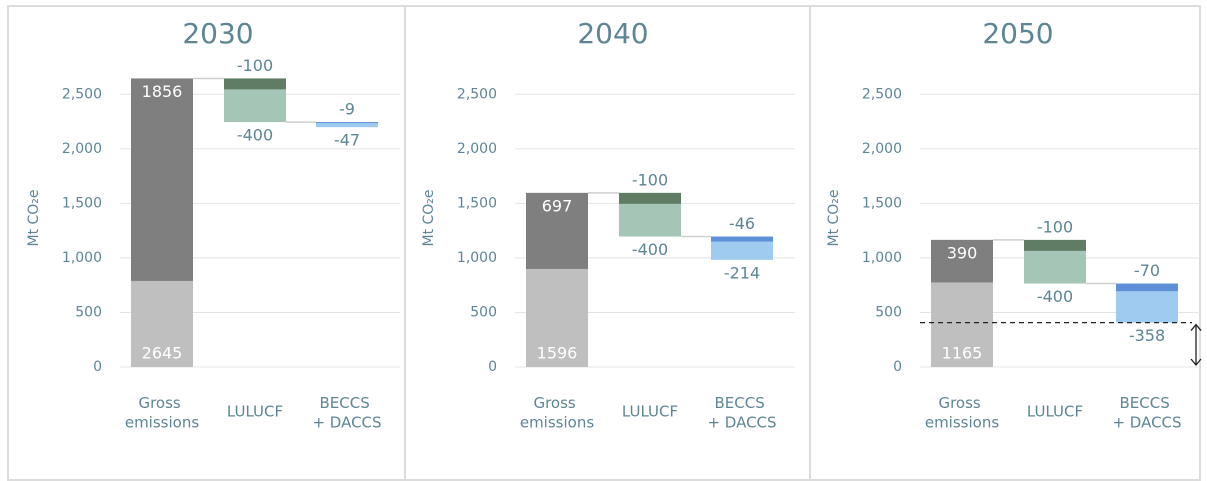 The height and width of the screenshot is (481, 1207). What do you see at coordinates (162, 91) in the screenshot?
I see `value-label: 1856` at bounding box center [162, 91].